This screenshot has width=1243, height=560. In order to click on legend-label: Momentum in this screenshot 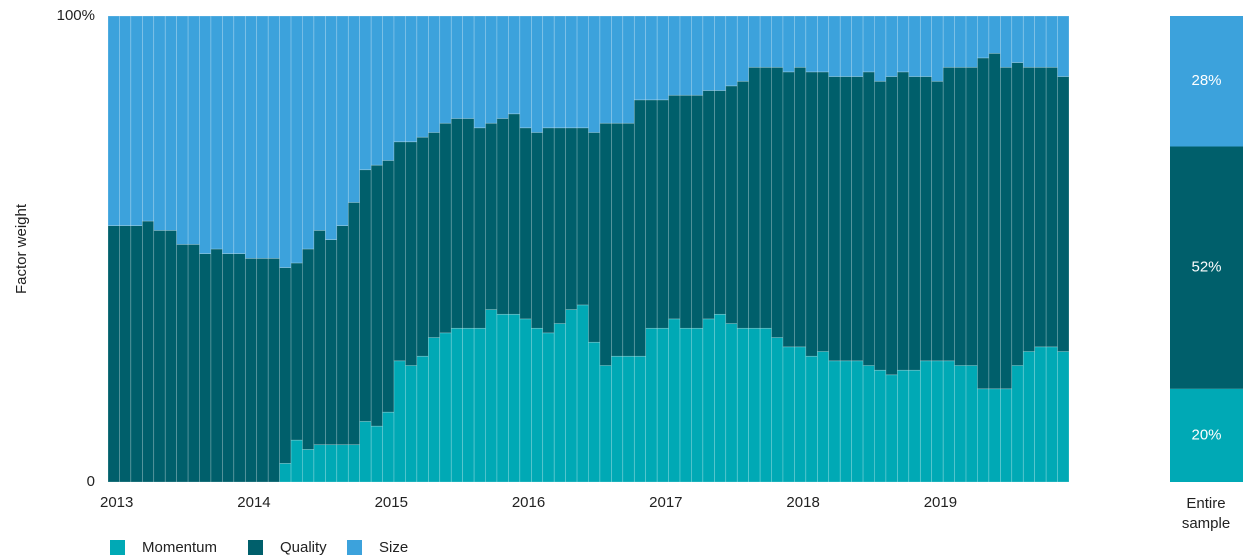, I will do `click(179, 547)`.